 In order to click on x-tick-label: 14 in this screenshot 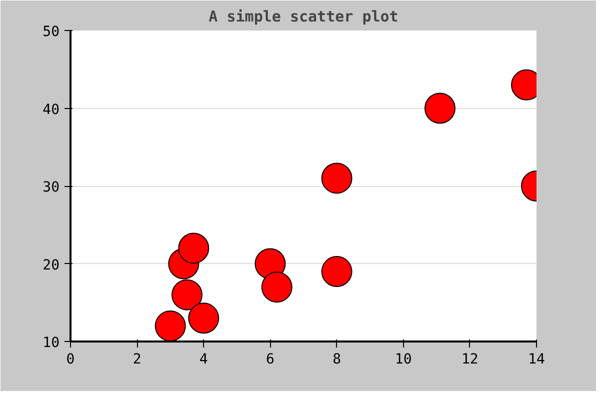, I will do `click(536, 360)`.